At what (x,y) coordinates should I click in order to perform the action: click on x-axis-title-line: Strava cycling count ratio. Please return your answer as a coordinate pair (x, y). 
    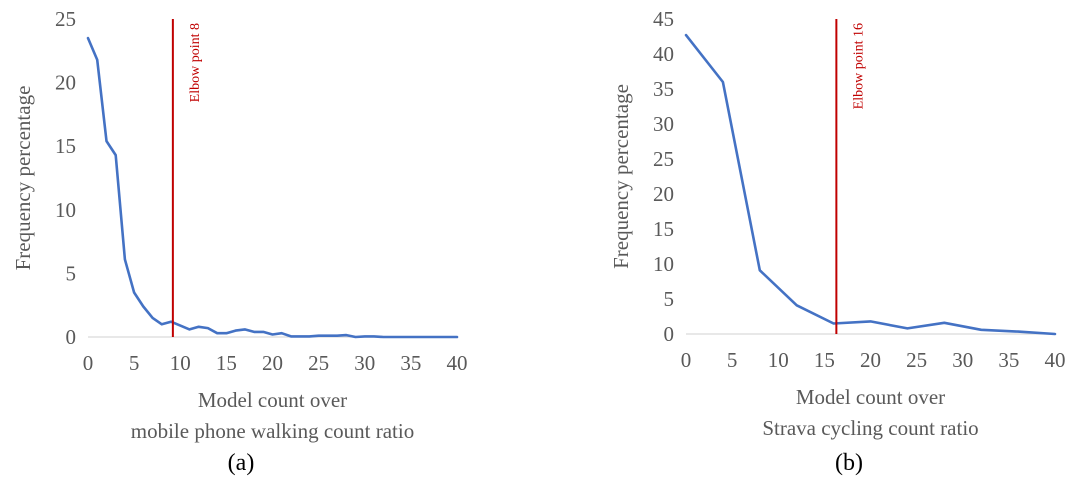
    Looking at the image, I should click on (870, 428).